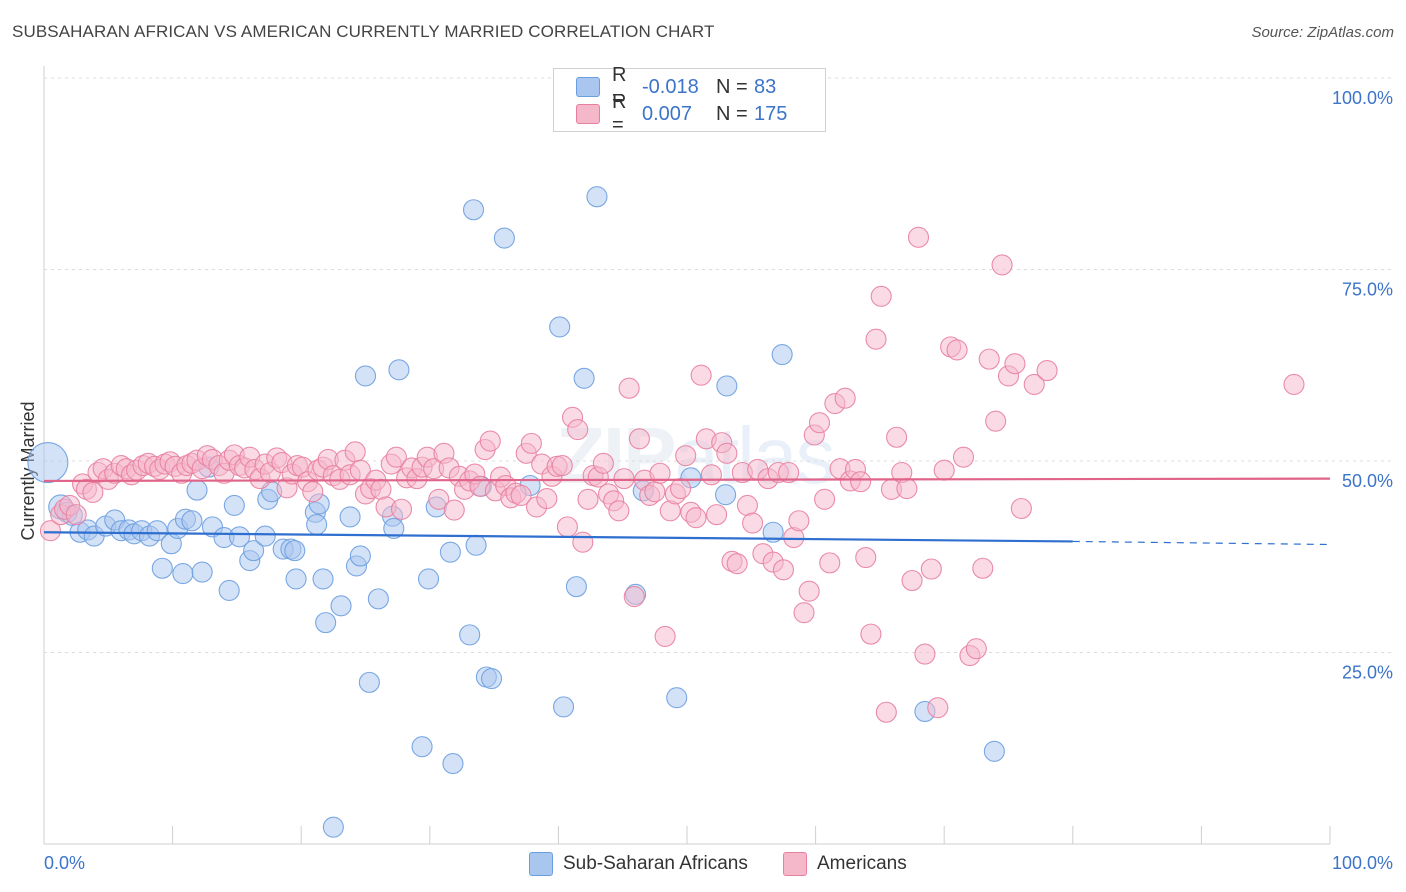 The height and width of the screenshot is (892, 1406). I want to click on stats-legend: R = -0.018 N = 83 R = 0.007 N = 175, so click(689, 100).